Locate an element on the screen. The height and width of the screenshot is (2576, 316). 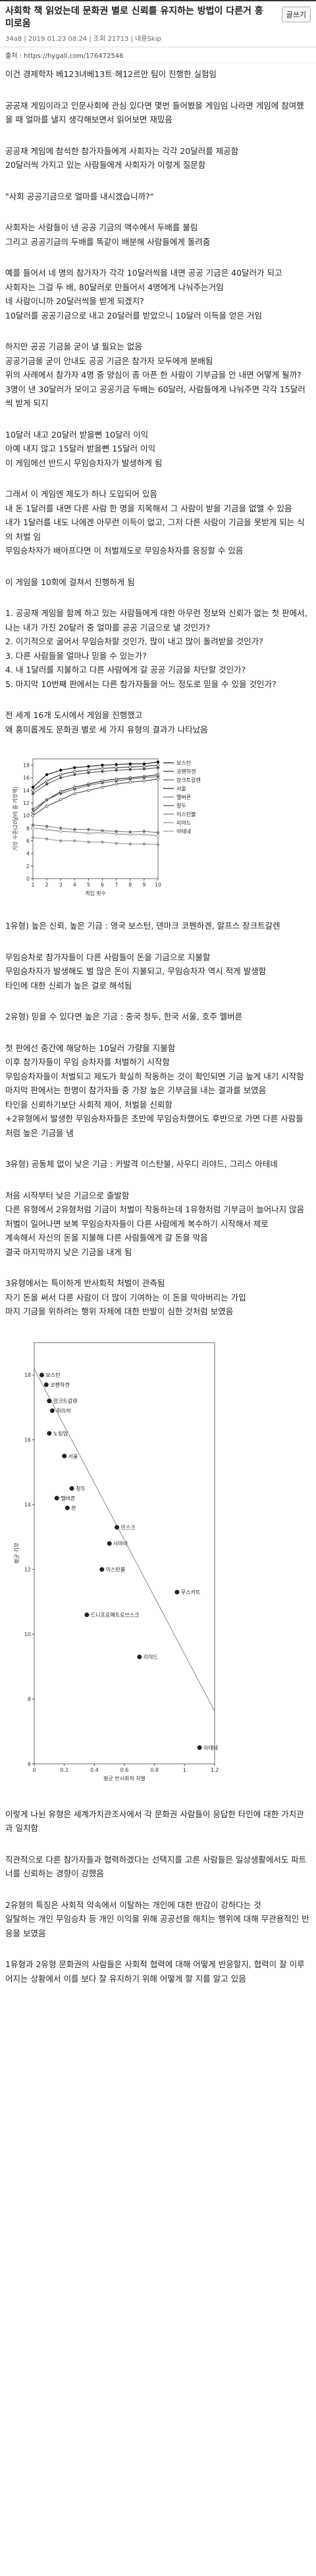
source-link: 출처 : https://hygall.com/176472546 is located at coordinates (158, 55).